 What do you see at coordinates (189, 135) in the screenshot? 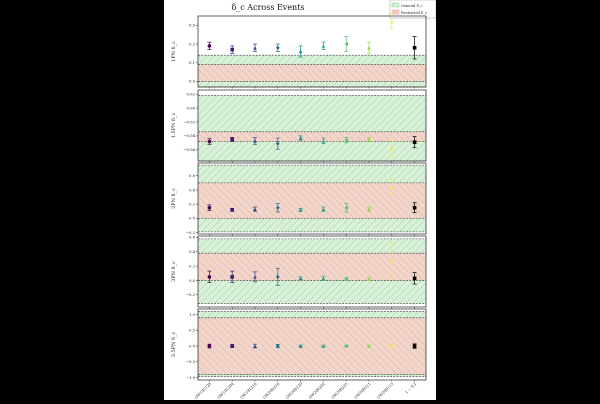
I see `y-tick-label: −0.04` at bounding box center [189, 135].